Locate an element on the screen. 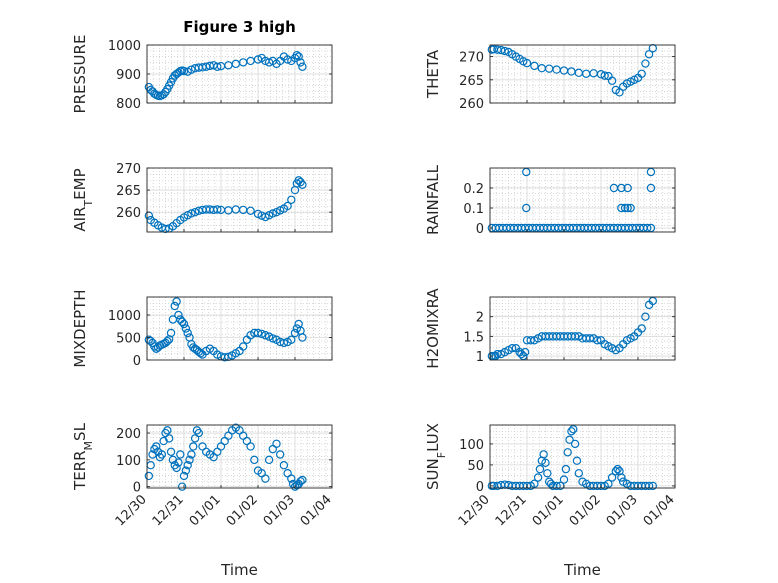  y-axis-label-main: H2OMIXRA is located at coordinates (433, 328).